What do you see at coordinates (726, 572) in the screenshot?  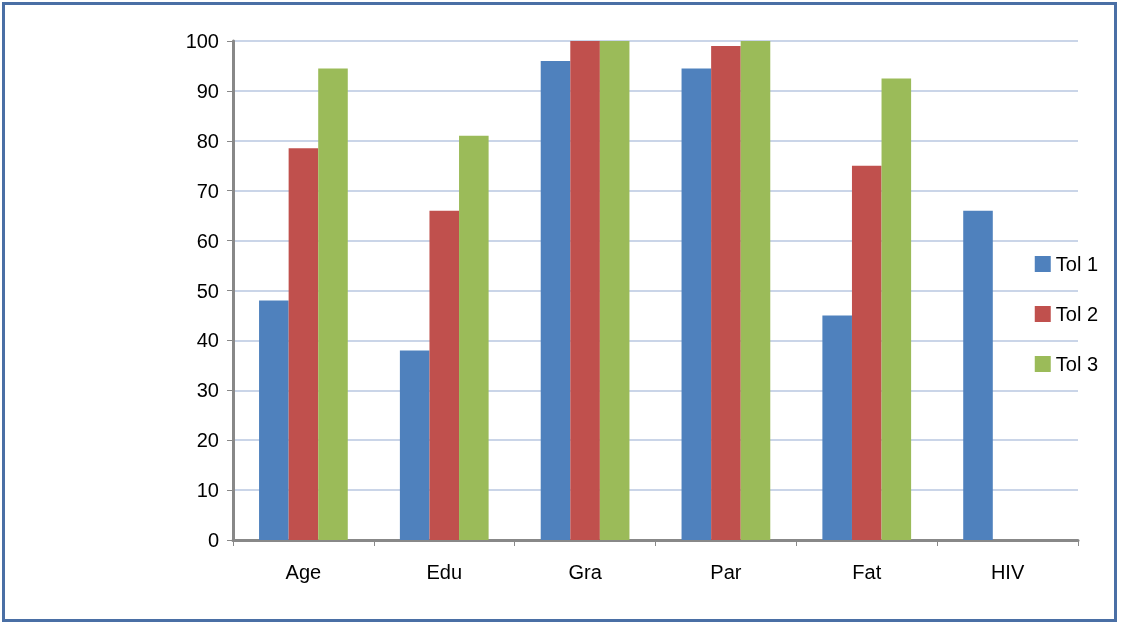 I see `x-tick-label: Par` at bounding box center [726, 572].